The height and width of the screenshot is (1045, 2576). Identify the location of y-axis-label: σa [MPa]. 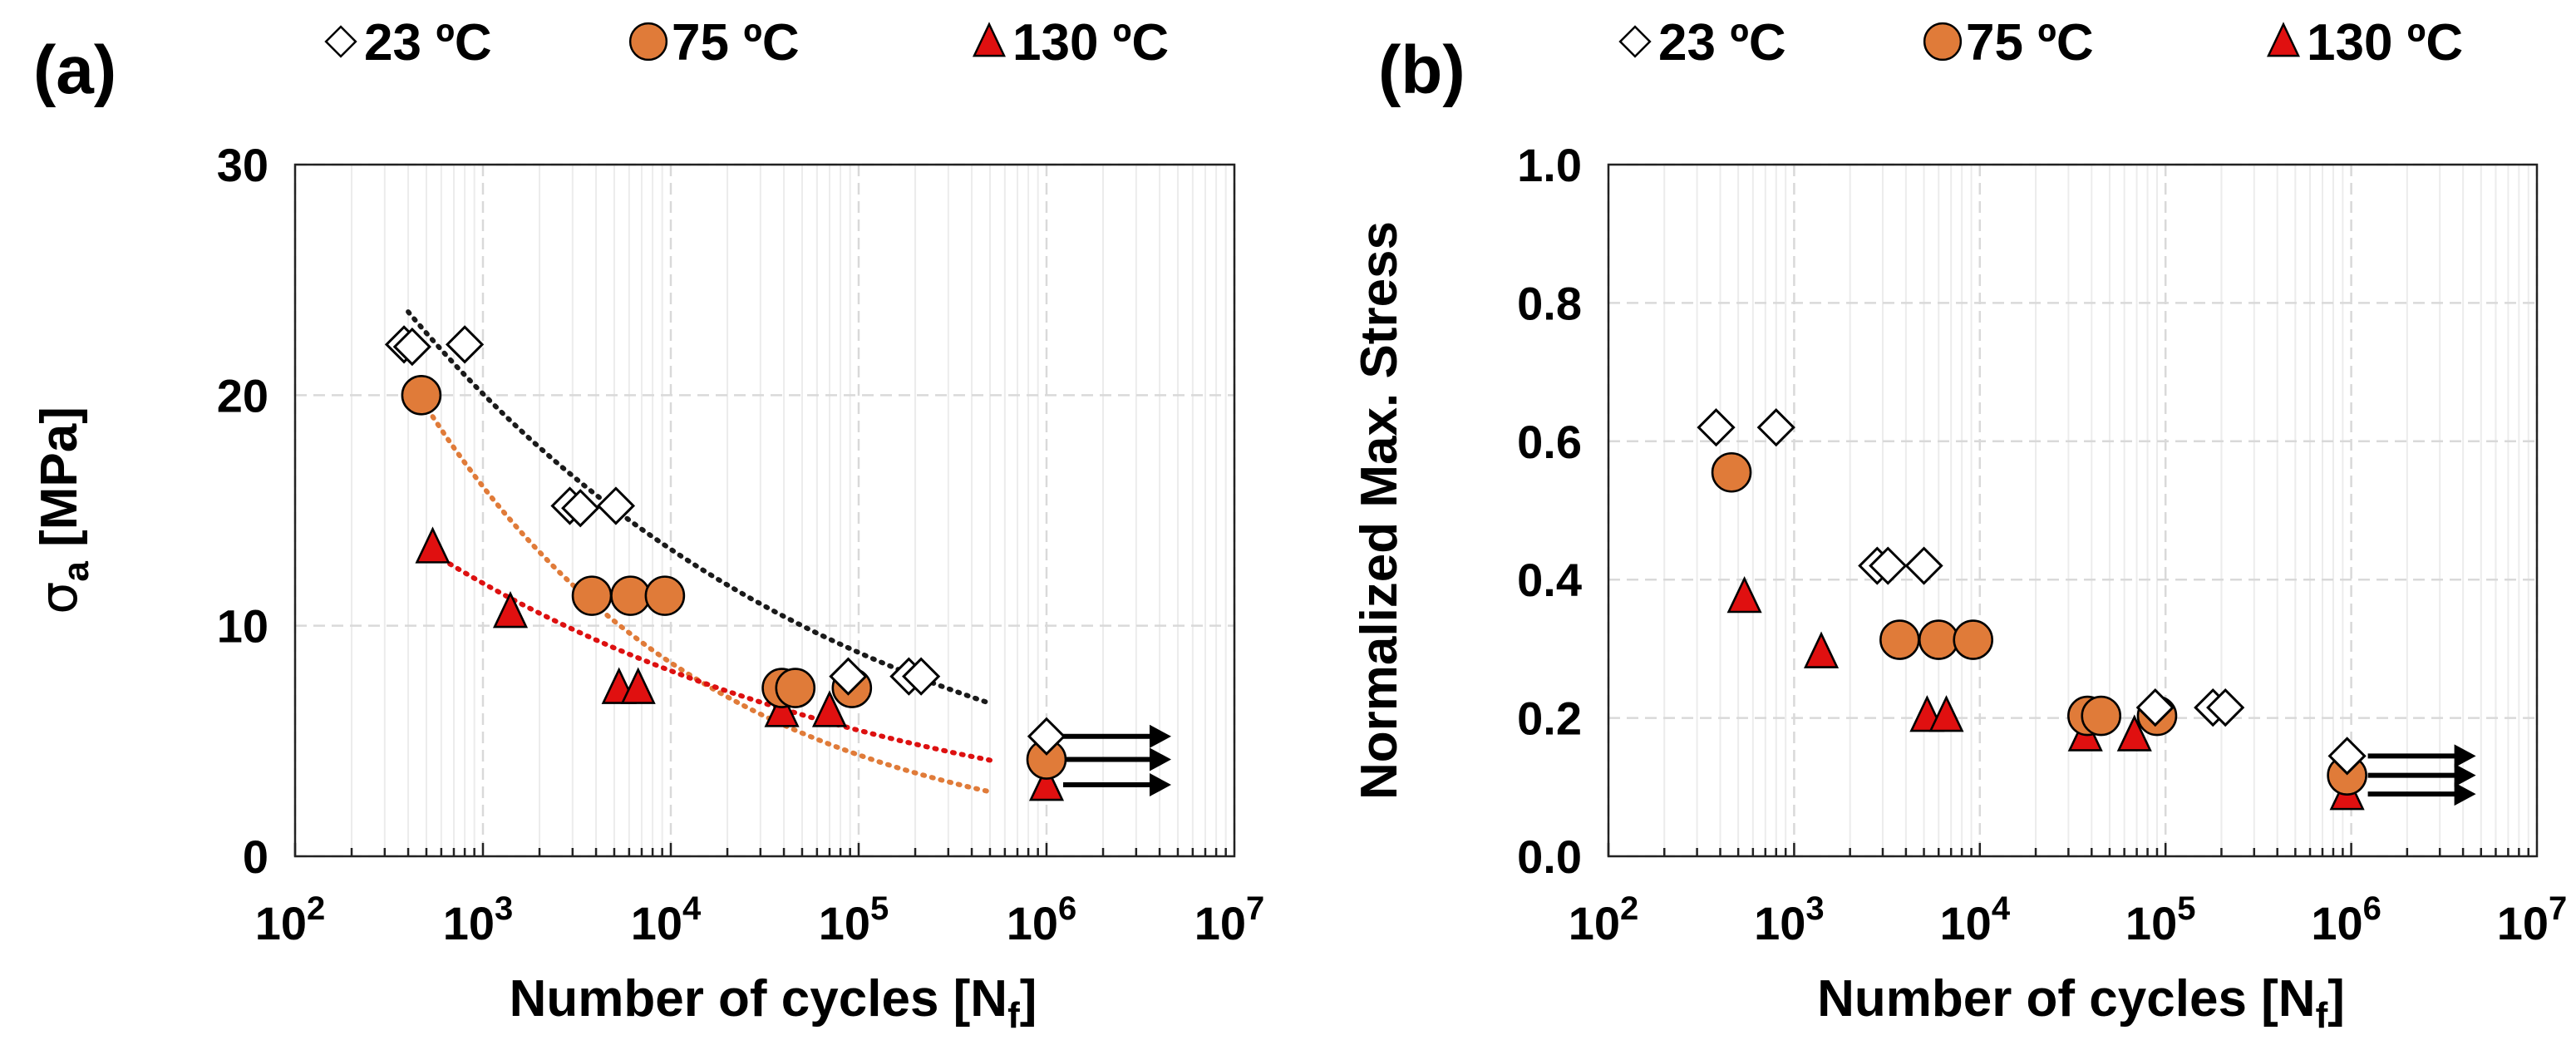
(62, 510).